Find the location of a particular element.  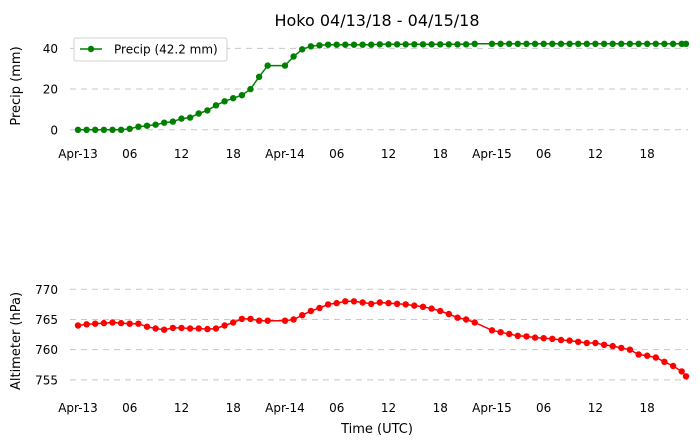

precip-xtick-label: Apr-15 is located at coordinates (492, 154).